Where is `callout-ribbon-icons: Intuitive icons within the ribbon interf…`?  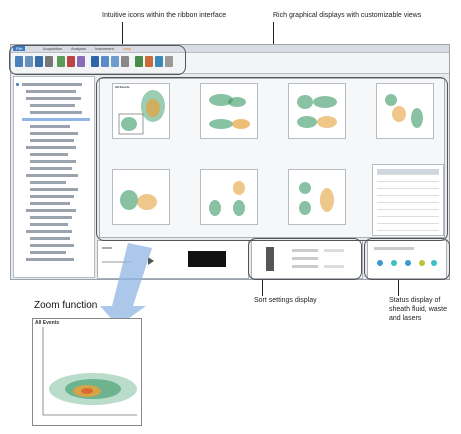 callout-ribbon-icons: Intuitive icons within the ribbon interf… is located at coordinates (164, 15).